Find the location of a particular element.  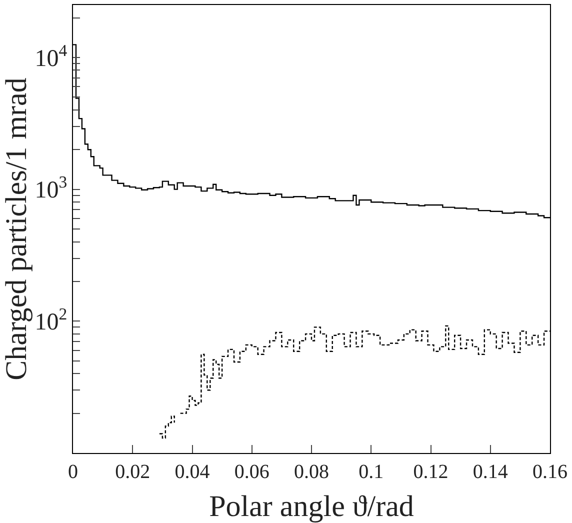

y-axis-title: Charged particles/1 mrad is located at coordinates (16, 229).